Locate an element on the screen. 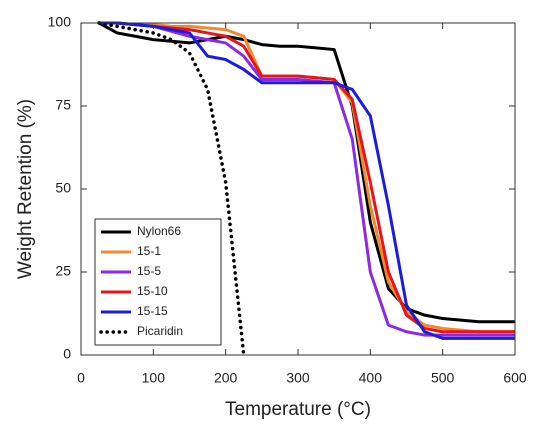 The image size is (550, 428). x-tick-label: 300 is located at coordinates (298, 378).